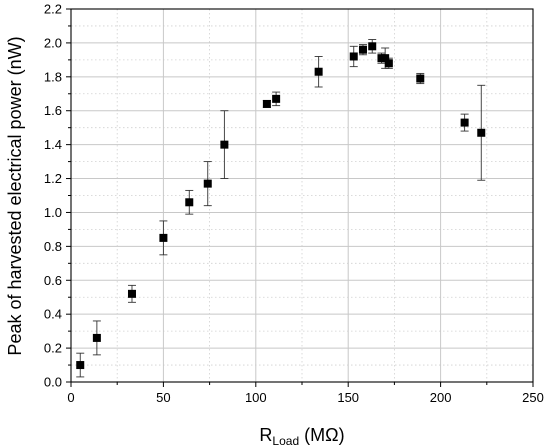  What do you see at coordinates (53, 178) in the screenshot?
I see `y-tick-label: 1.2` at bounding box center [53, 178].